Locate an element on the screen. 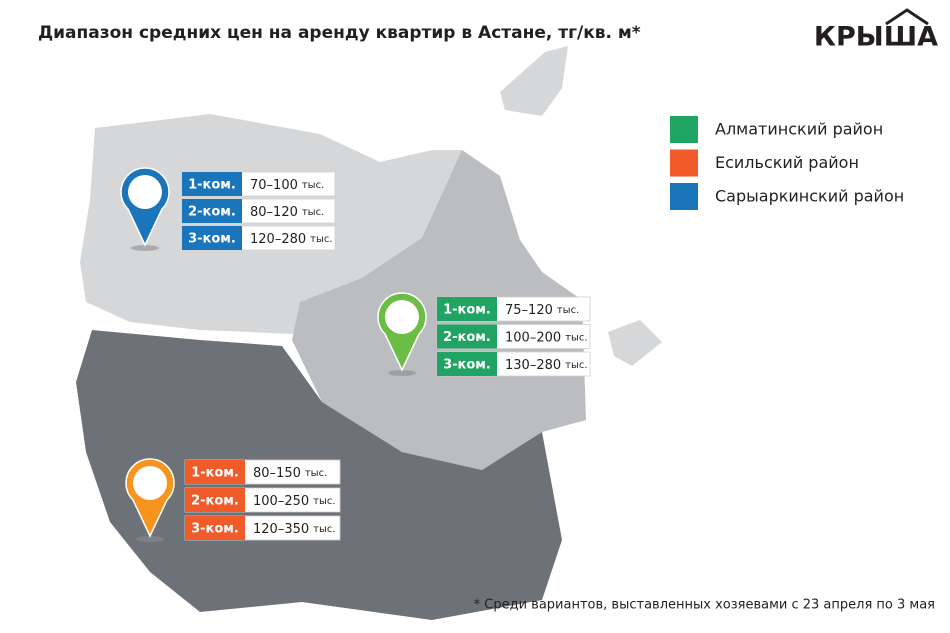 The height and width of the screenshot is (633, 950). small-district is located at coordinates (635, 343).